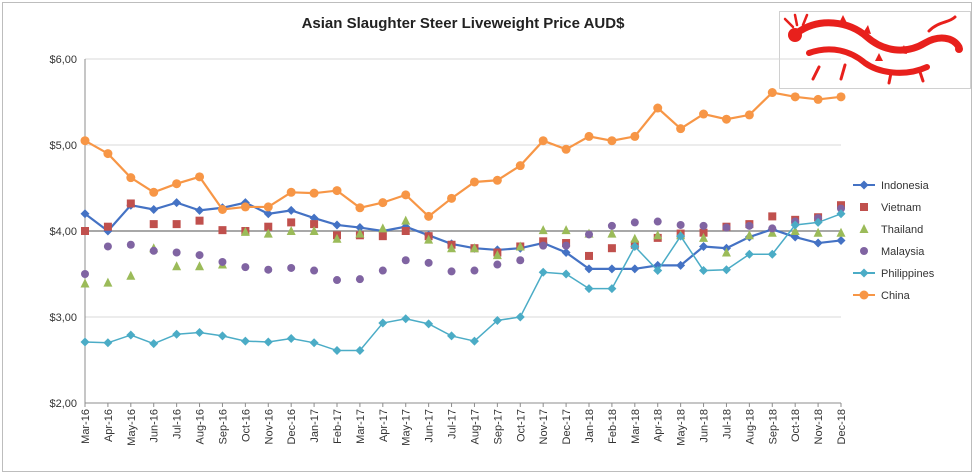 The height and width of the screenshot is (474, 974). What do you see at coordinates (908, 274) in the screenshot?
I see `legend-label: Philippines` at bounding box center [908, 274].